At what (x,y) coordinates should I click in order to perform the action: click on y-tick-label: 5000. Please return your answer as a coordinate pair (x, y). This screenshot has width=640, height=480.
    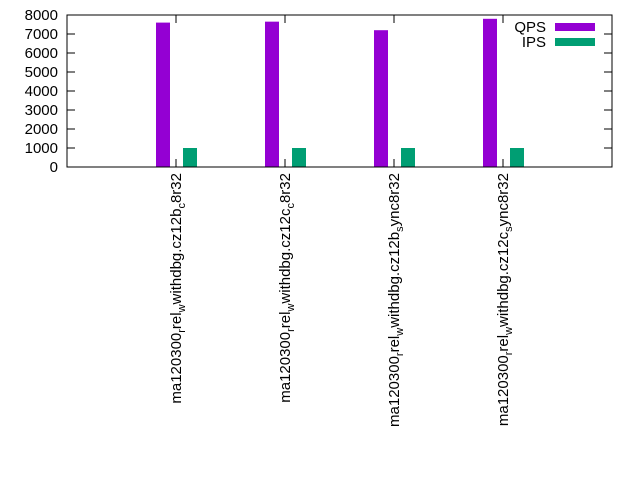
    Looking at the image, I should click on (41, 72).